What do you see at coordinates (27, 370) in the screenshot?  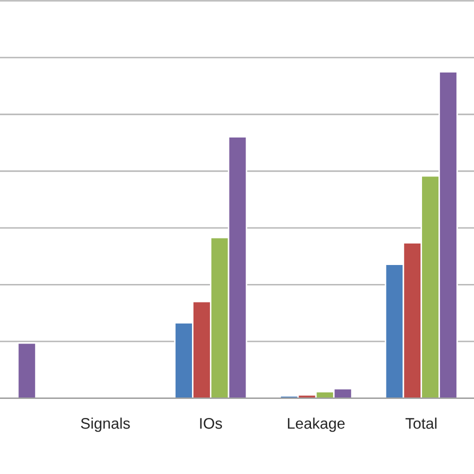 I see `bar` at bounding box center [27, 370].